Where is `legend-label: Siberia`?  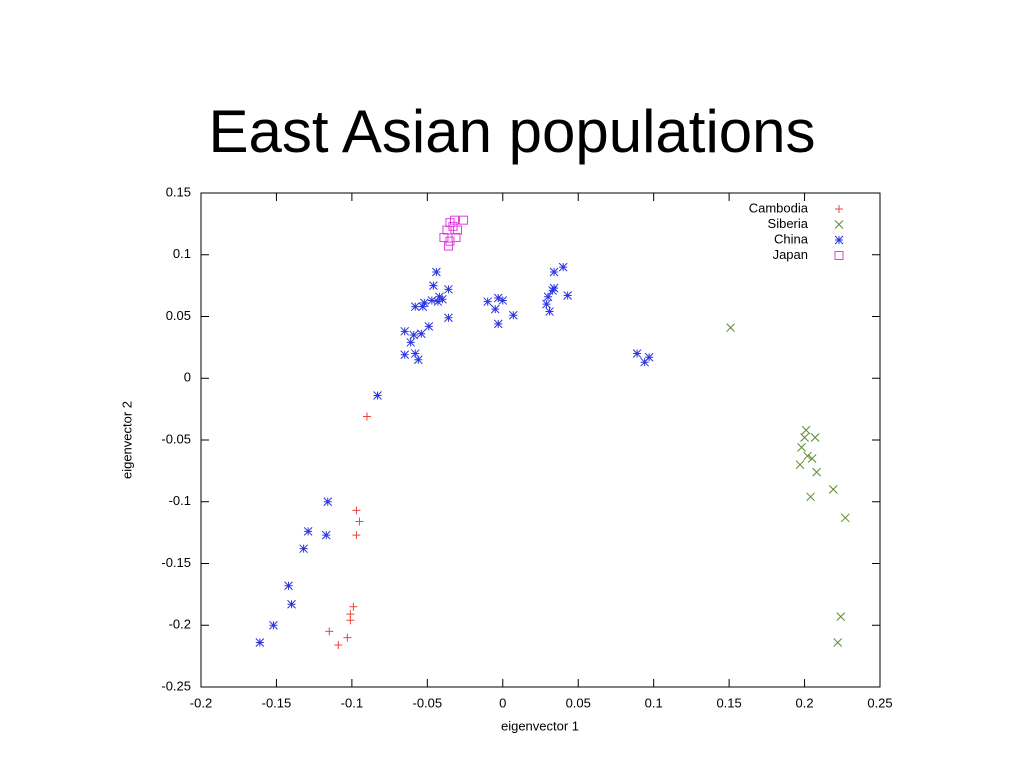 legend-label: Siberia is located at coordinates (788, 223).